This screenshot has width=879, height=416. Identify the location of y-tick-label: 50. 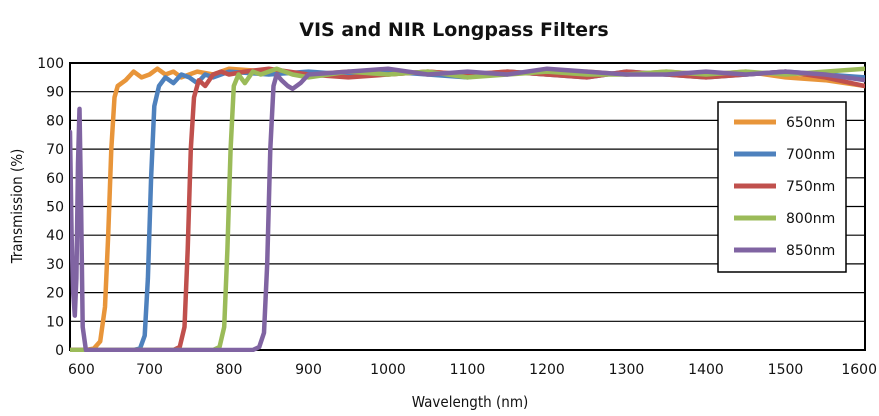
(55, 208).